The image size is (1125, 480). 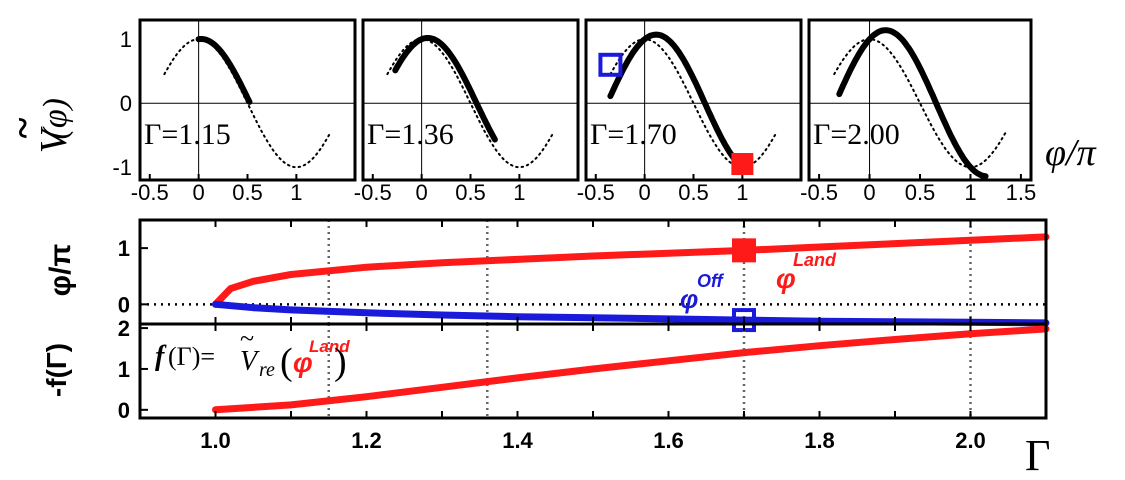 I want to click on gamma-annotation: Γ=1.15, so click(x=187, y=134).